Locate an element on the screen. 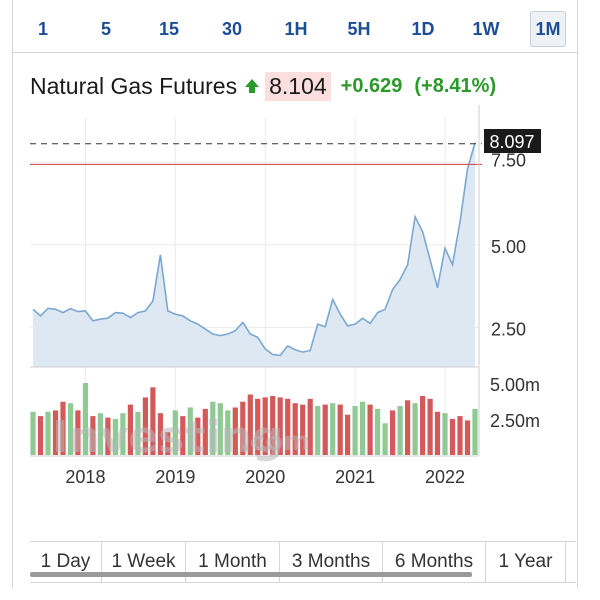  y-tick-label: 2.50 is located at coordinates (508, 329).